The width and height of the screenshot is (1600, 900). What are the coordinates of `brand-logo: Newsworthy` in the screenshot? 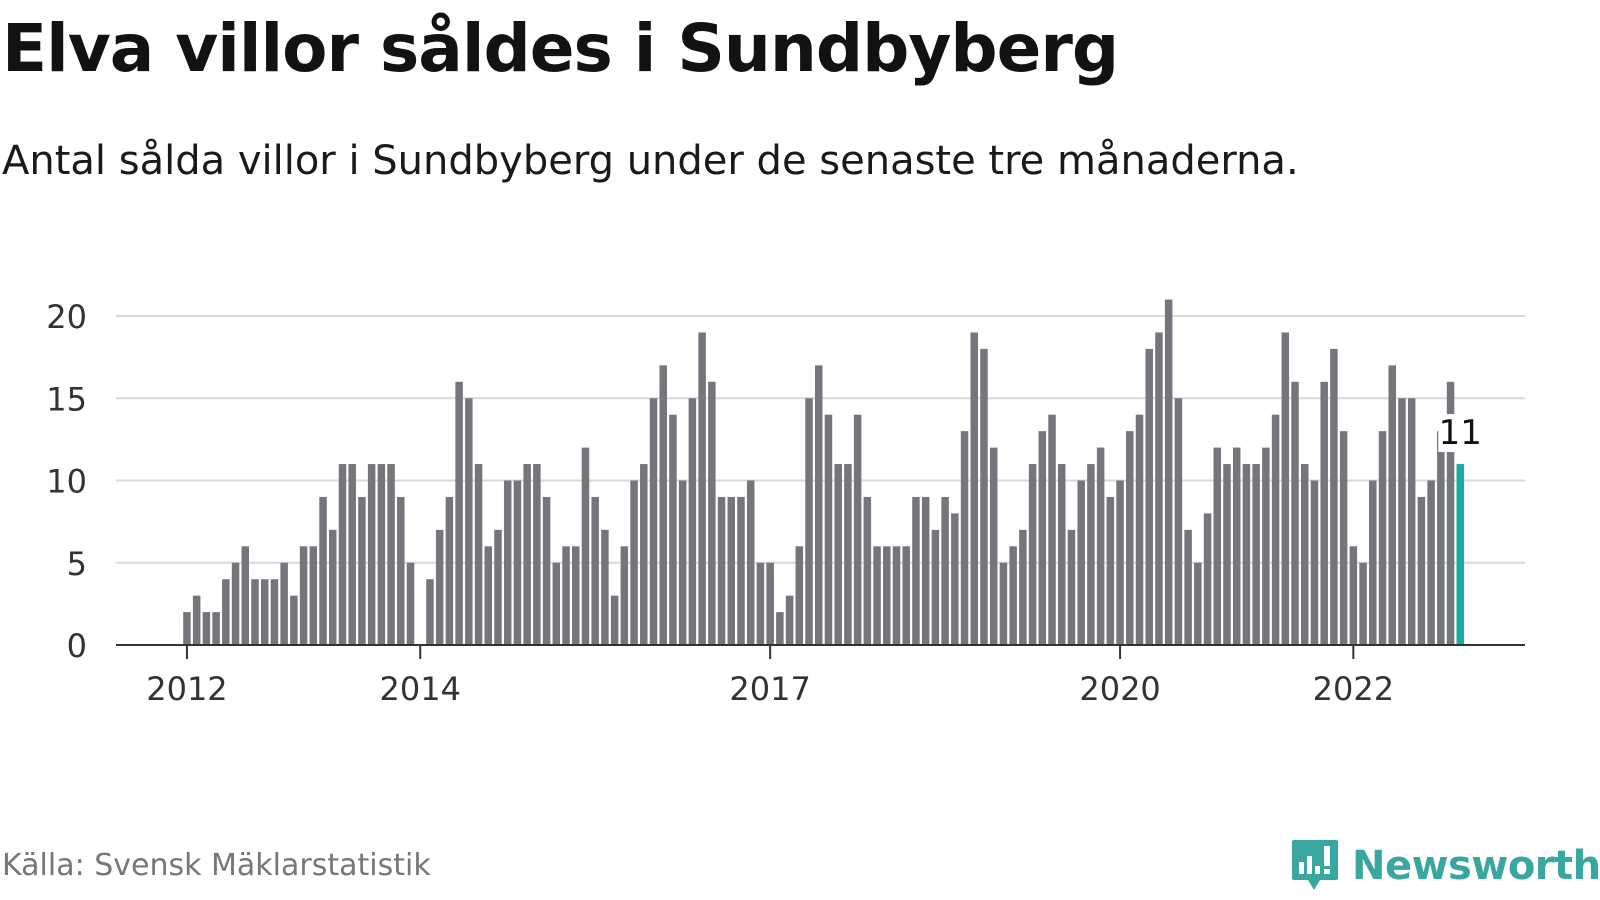 It's located at (1445, 866).